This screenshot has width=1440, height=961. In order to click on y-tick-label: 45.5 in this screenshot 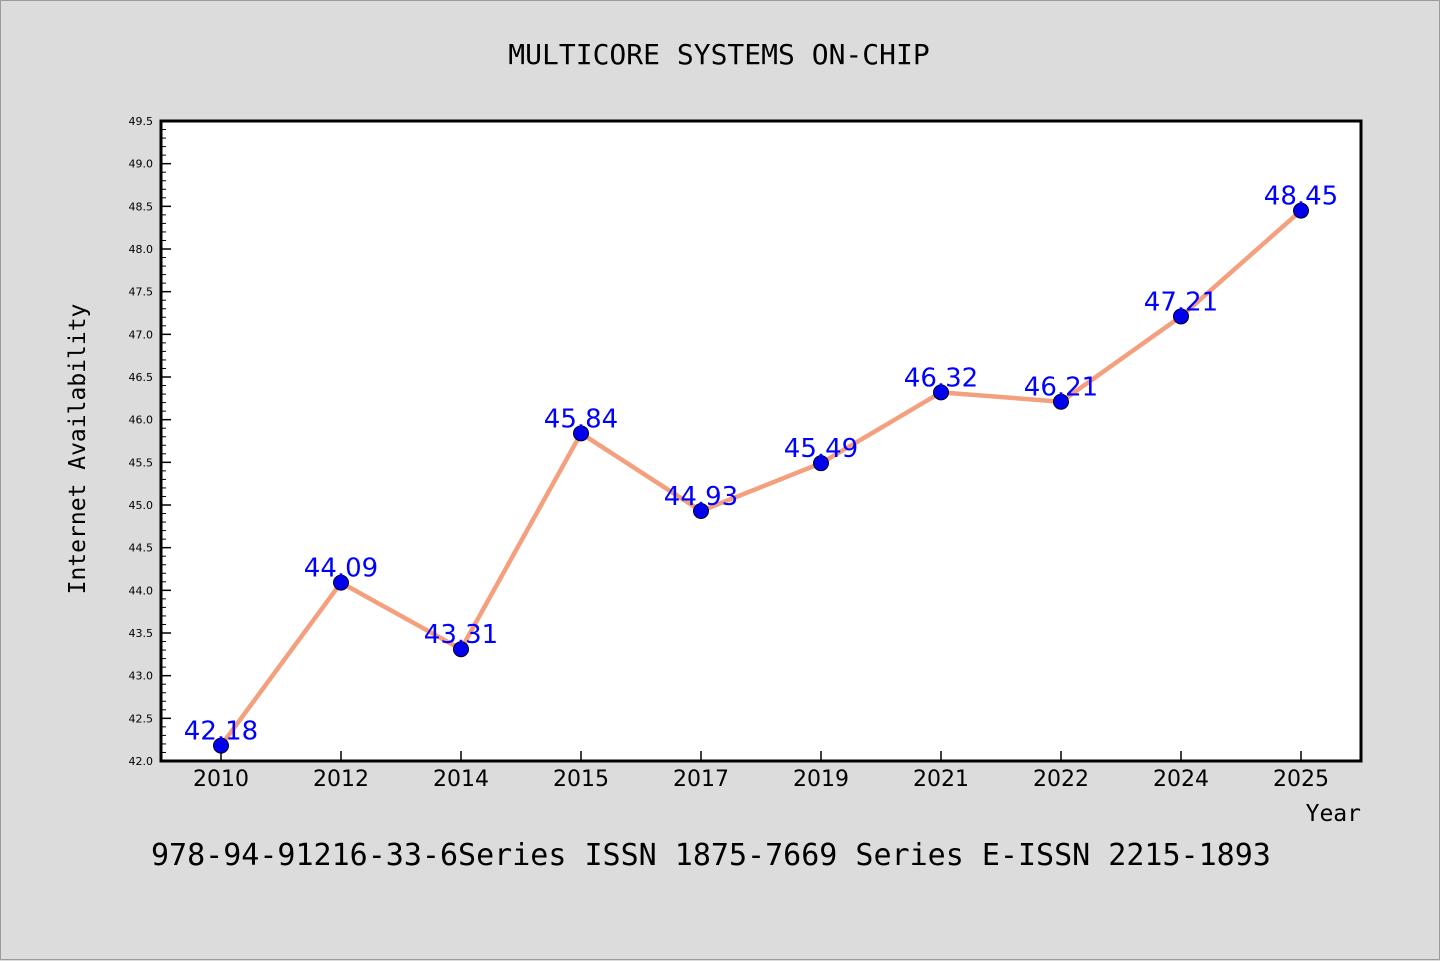, I will do `click(141, 462)`.